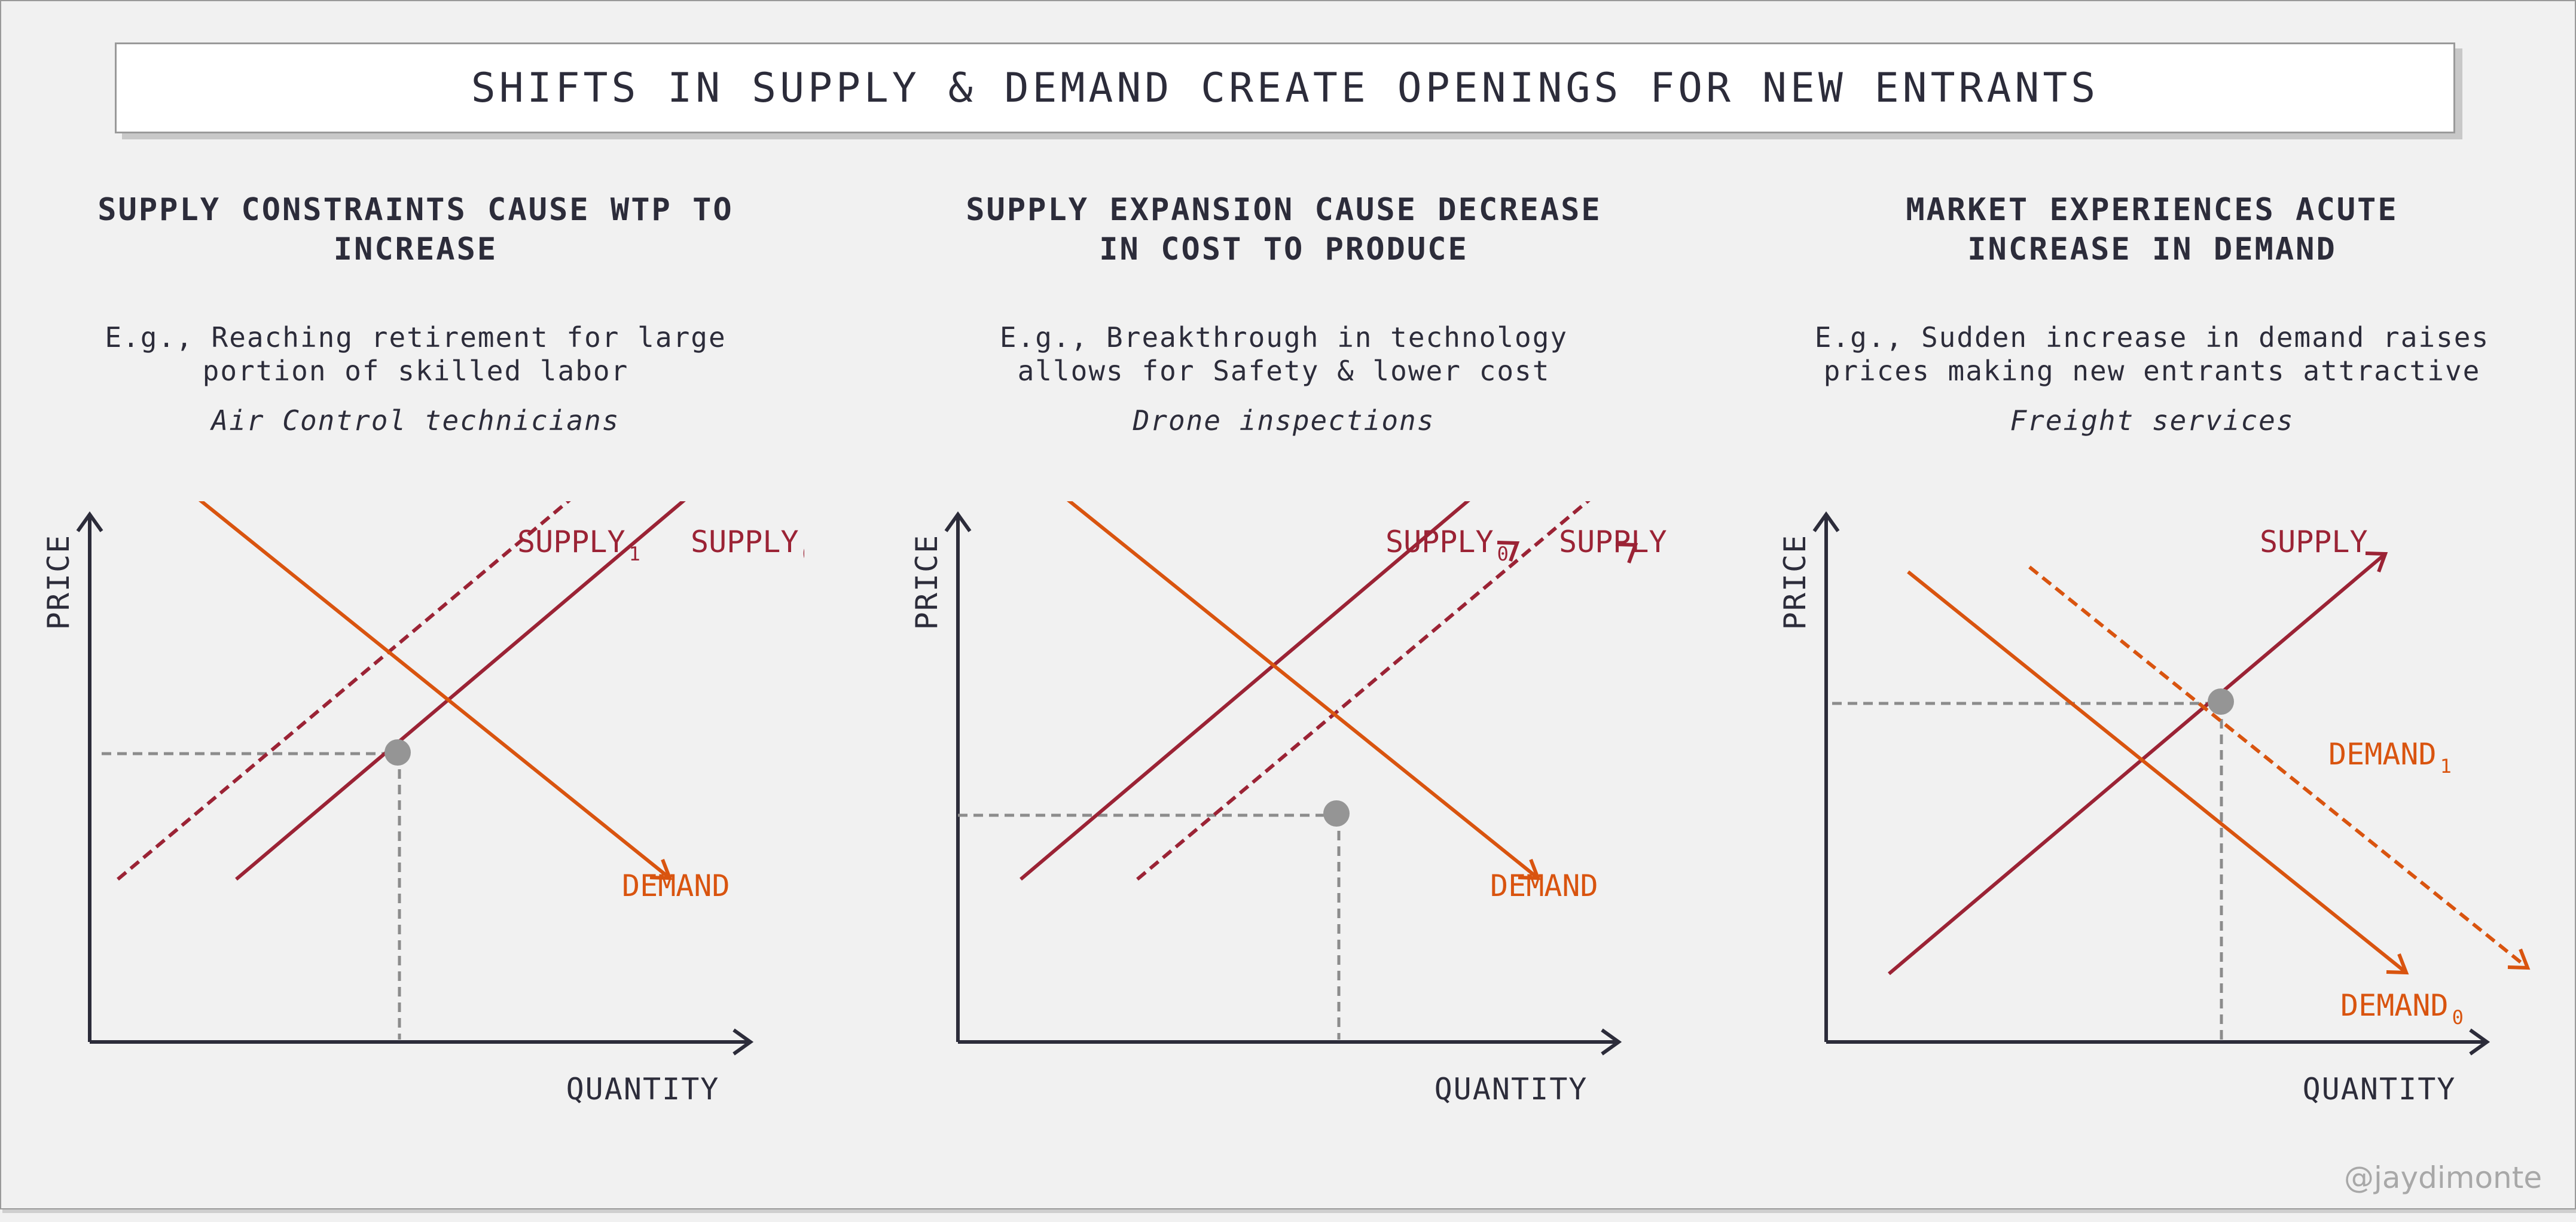 The height and width of the screenshot is (1222, 2576). What do you see at coordinates (416, 338) in the screenshot?
I see `panel-description-line: E.g., Reaching retirement for large` at bounding box center [416, 338].